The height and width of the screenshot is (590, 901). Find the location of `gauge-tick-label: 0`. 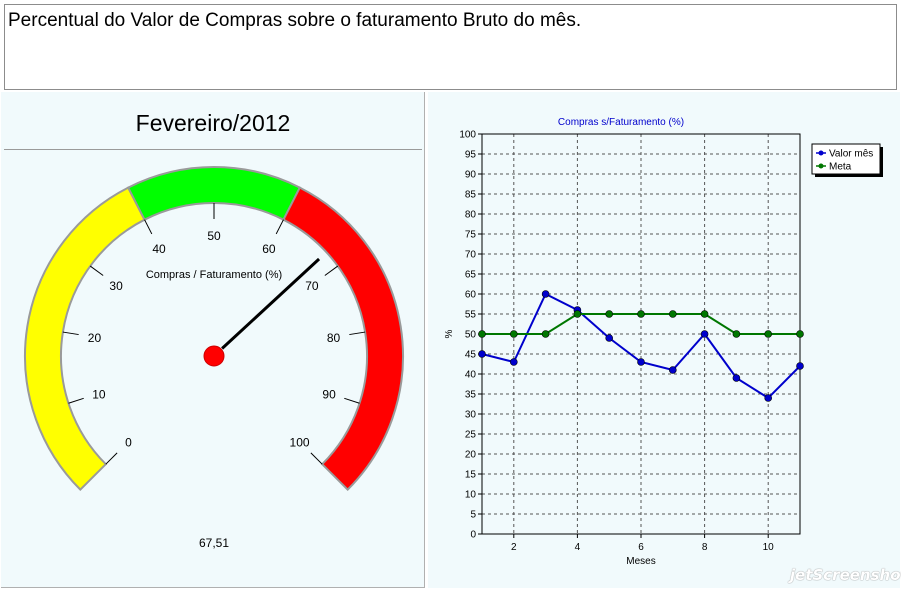

gauge-tick-label: 0 is located at coordinates (128, 443).